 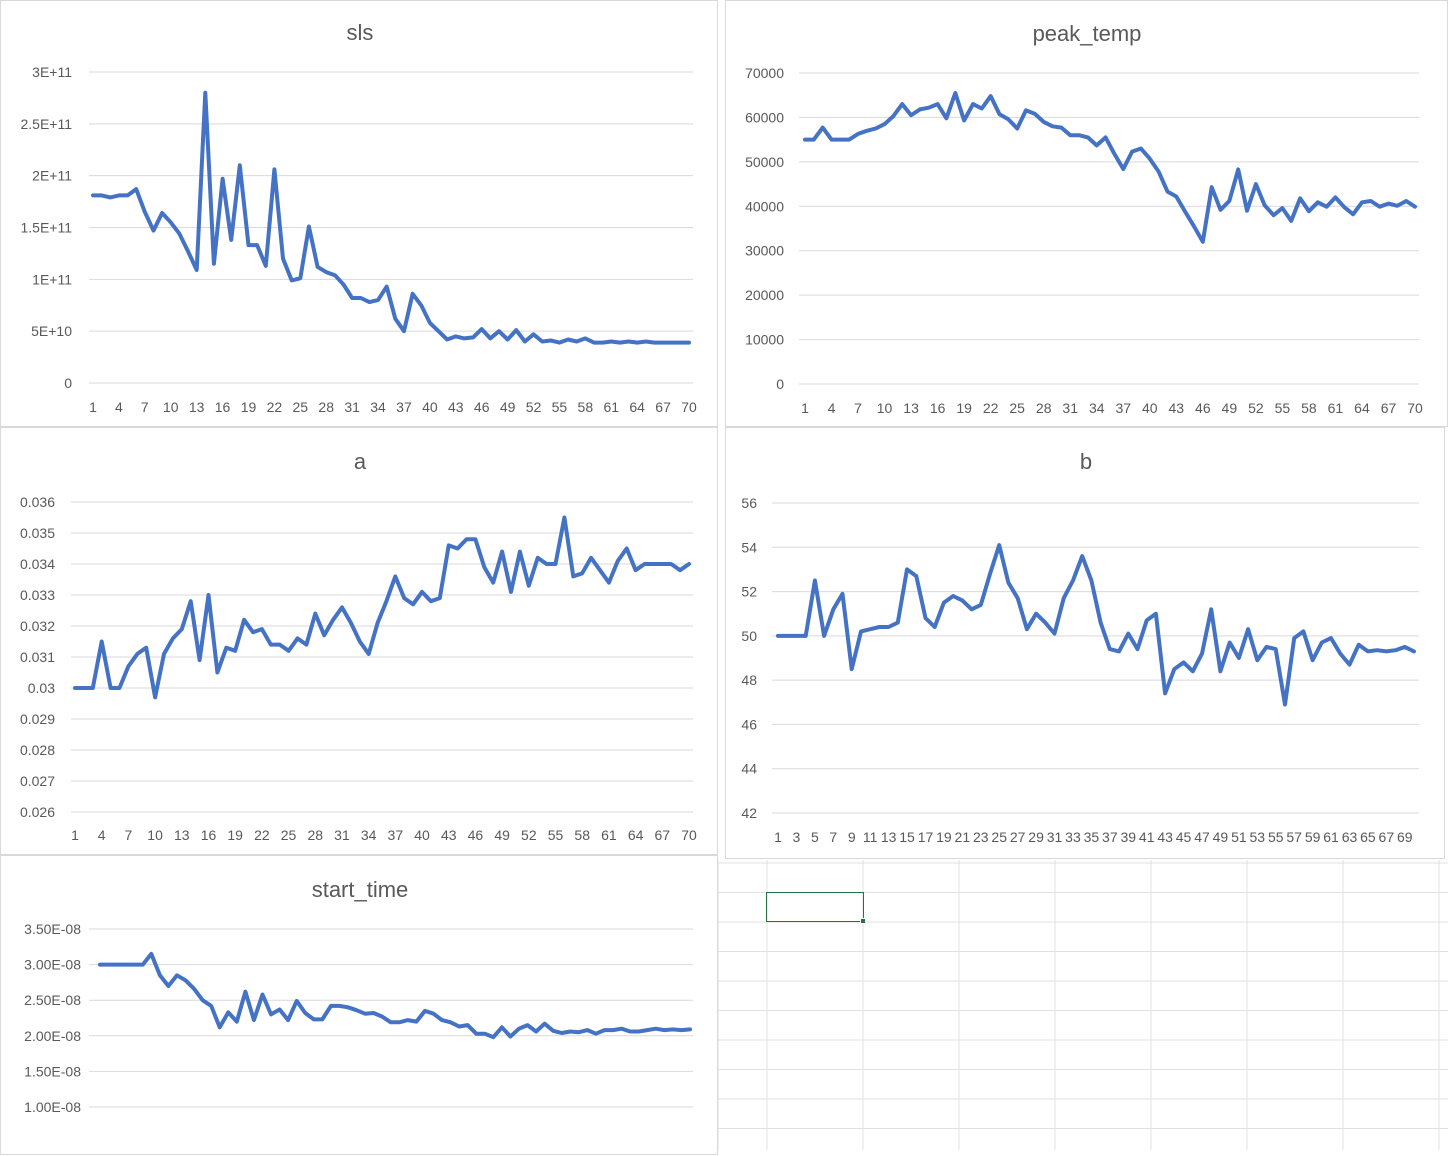 I want to click on y-tick-label: 46, so click(x=749, y=724).